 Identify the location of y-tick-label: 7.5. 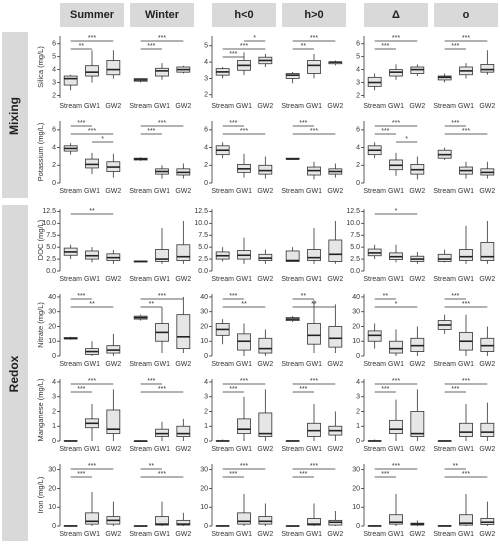
(355, 235).